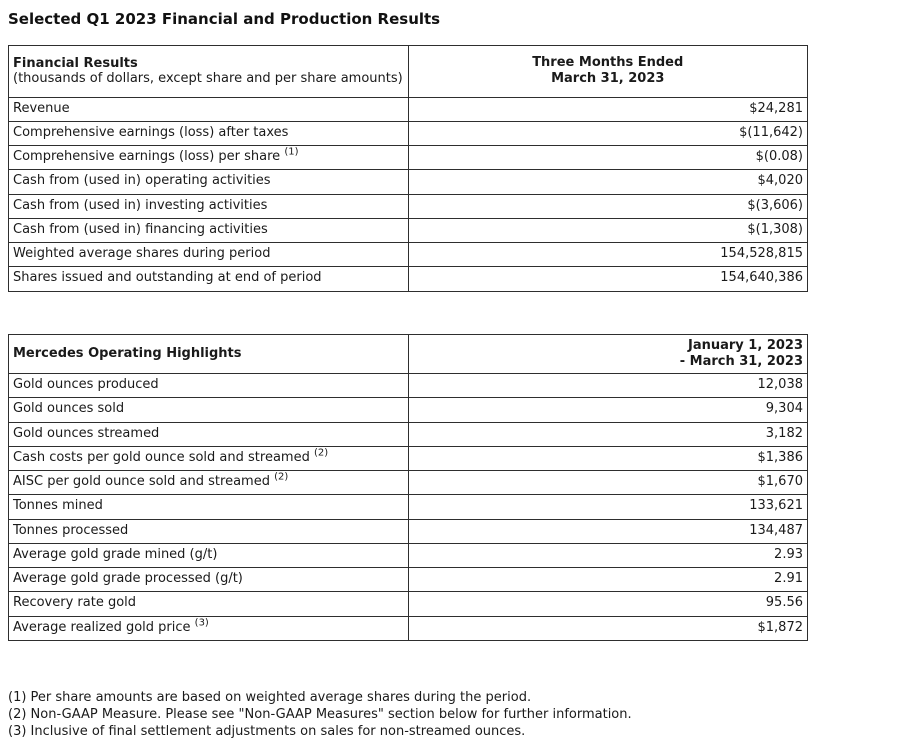  Describe the element at coordinates (745, 345) in the screenshot. I see `period-line-1: January 1, 2023` at that location.